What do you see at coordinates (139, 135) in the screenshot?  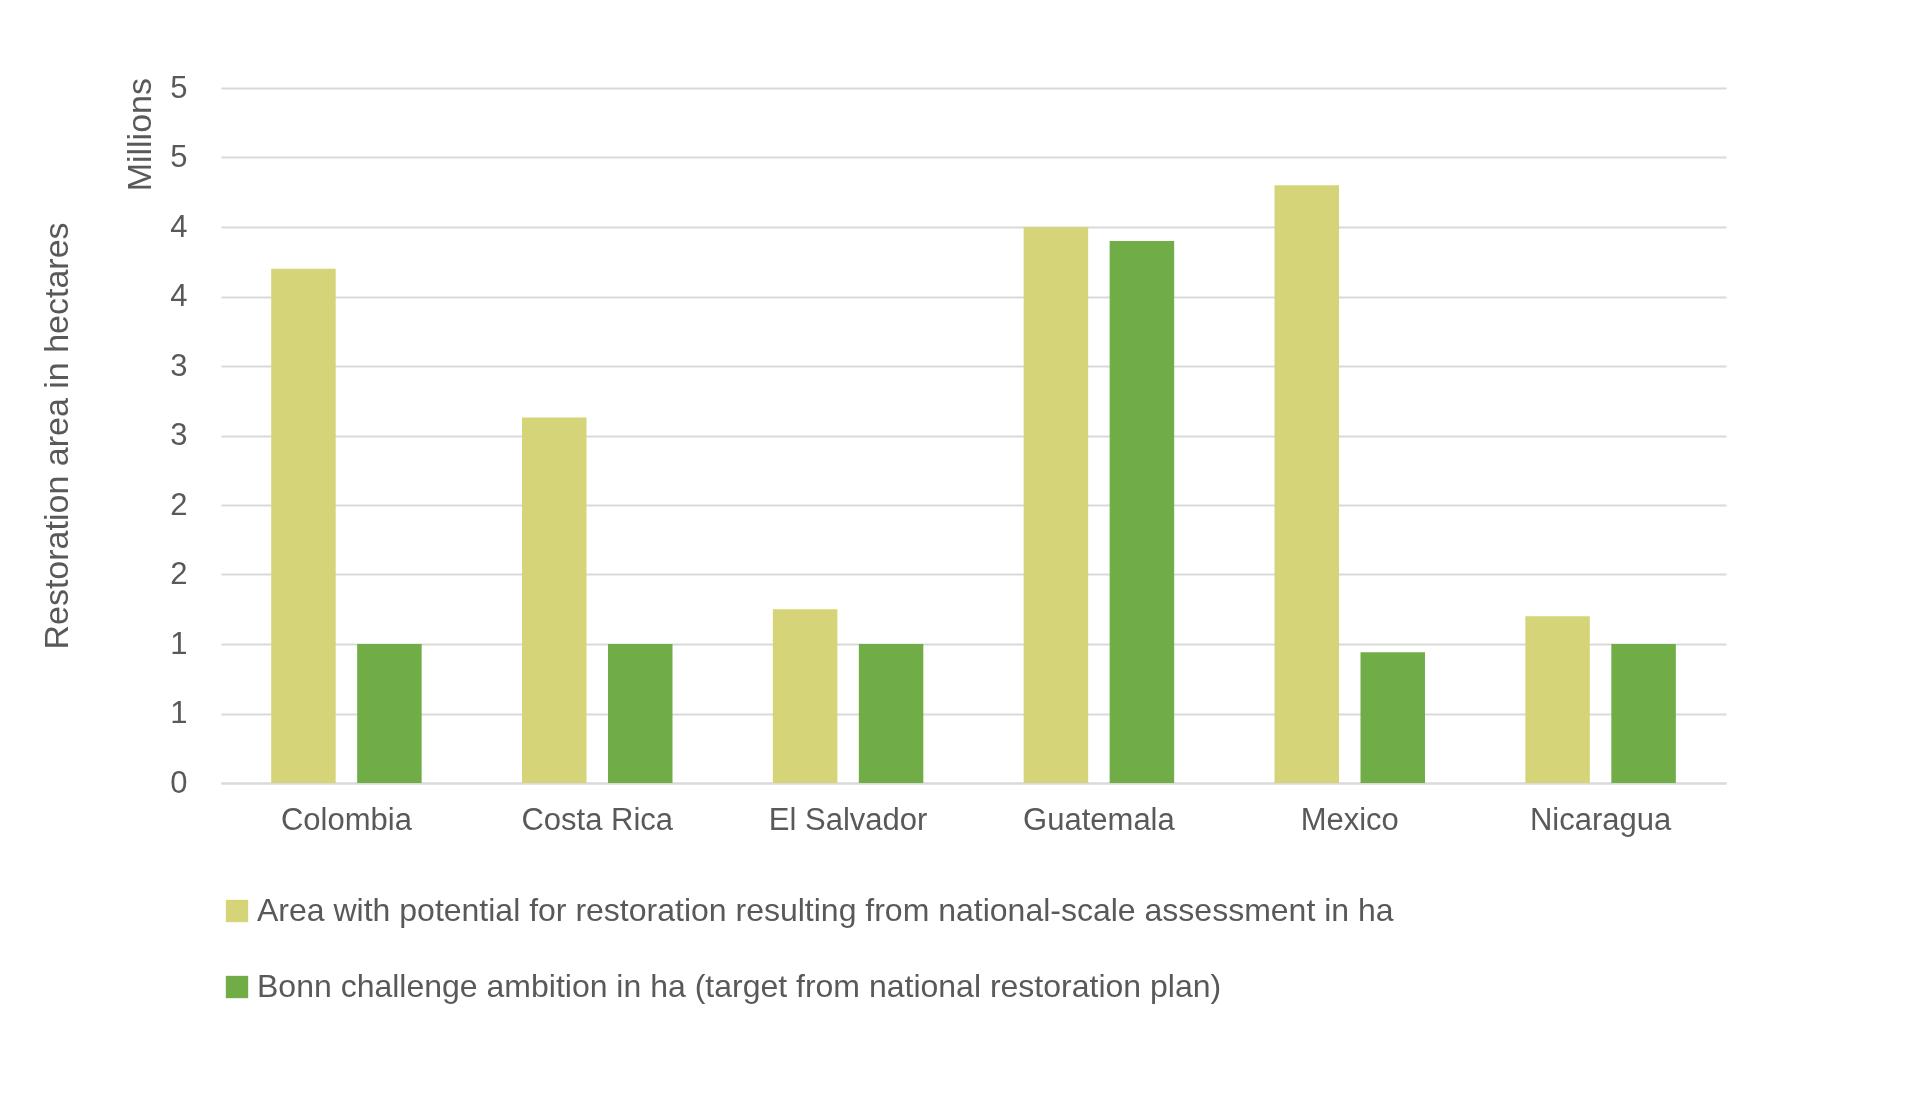 I see `text: Millions` at bounding box center [139, 135].